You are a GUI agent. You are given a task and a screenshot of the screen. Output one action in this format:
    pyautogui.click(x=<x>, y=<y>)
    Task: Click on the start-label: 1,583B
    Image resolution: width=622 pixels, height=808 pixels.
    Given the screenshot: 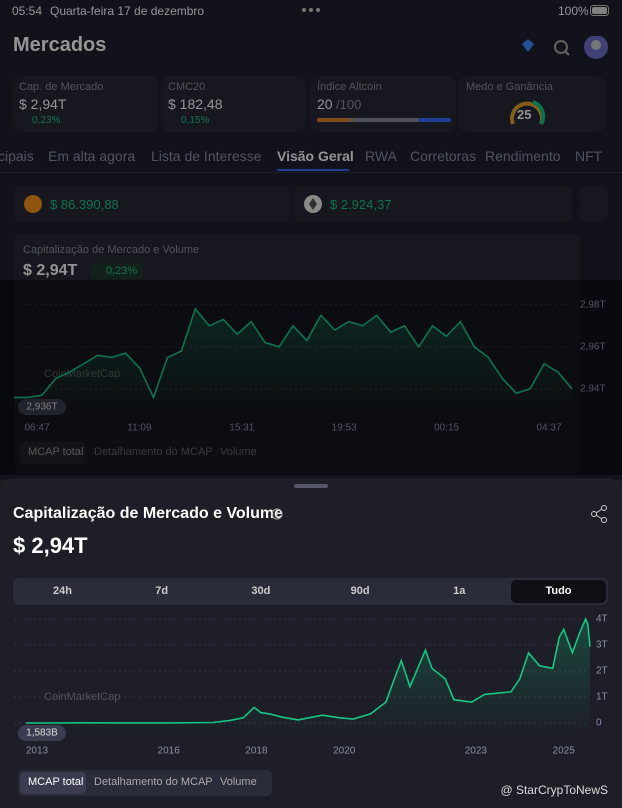 What is the action you would take?
    pyautogui.click(x=42, y=733)
    